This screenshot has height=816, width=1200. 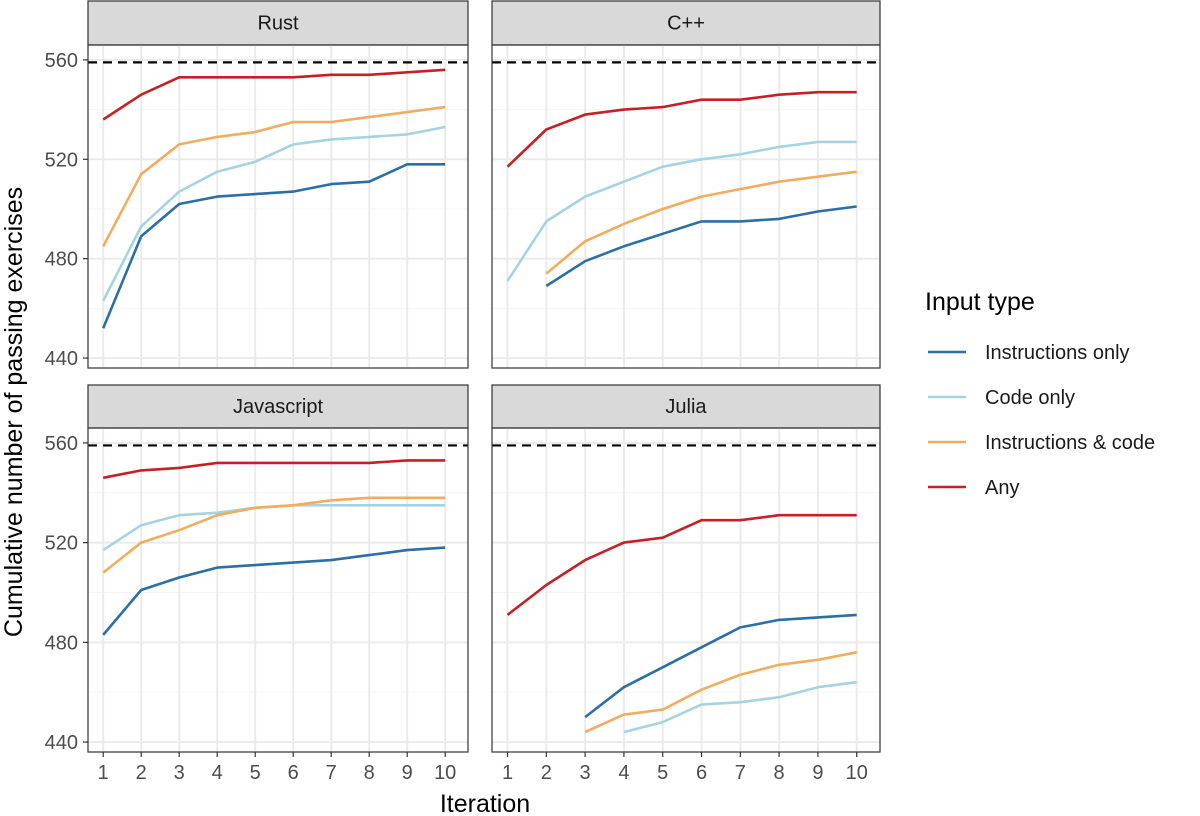 What do you see at coordinates (1070, 443) in the screenshot?
I see `legend-label: Instructions & code` at bounding box center [1070, 443].